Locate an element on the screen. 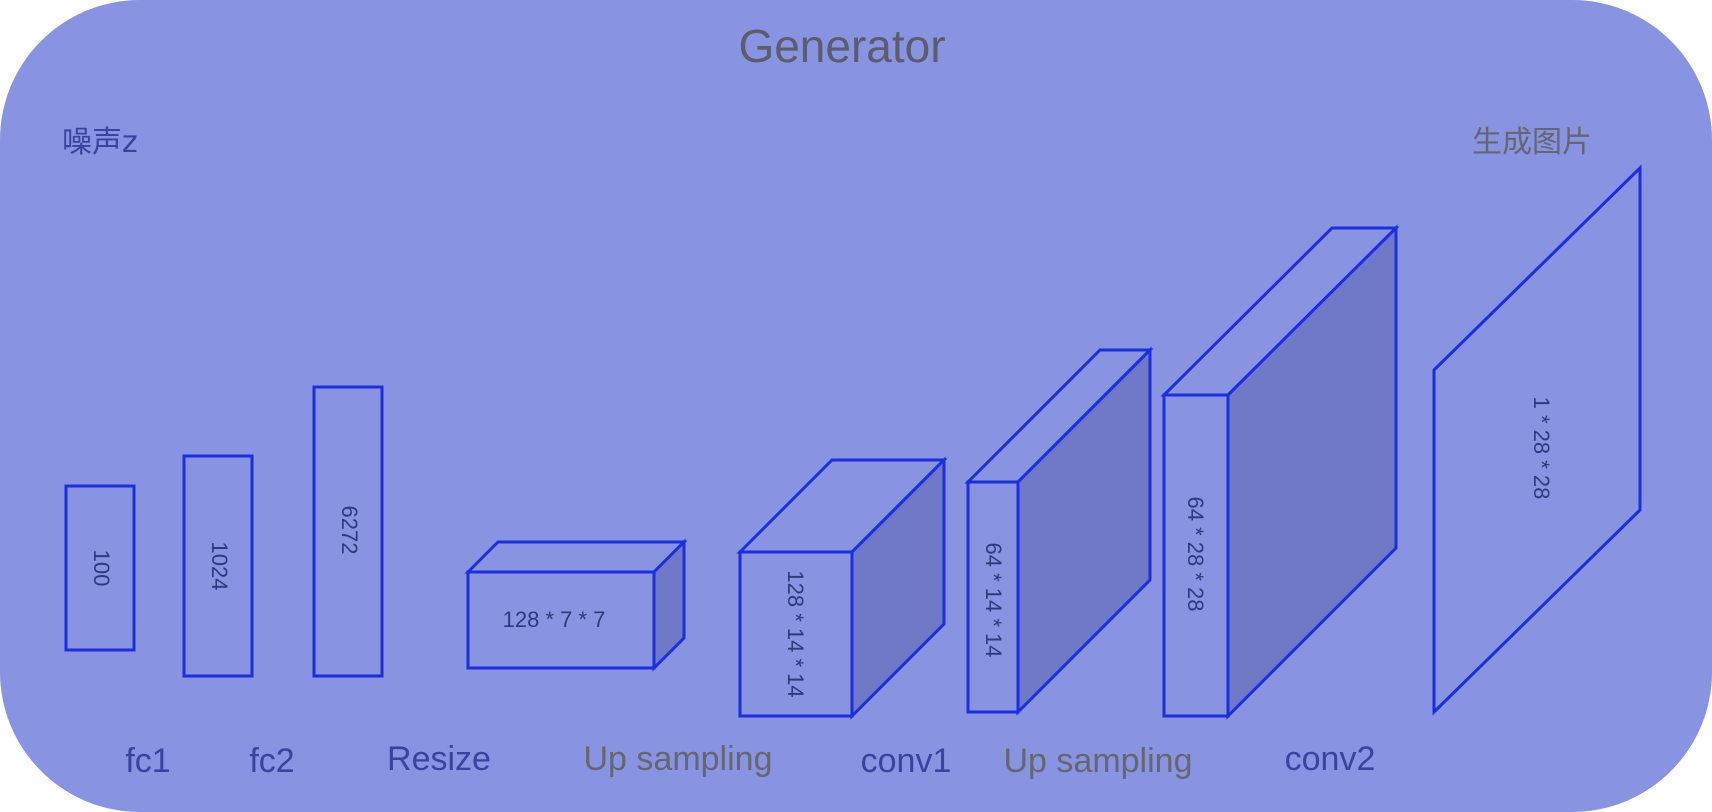  tensor-128x14x14: 128 * 14 * 14 is located at coordinates (842, 588).